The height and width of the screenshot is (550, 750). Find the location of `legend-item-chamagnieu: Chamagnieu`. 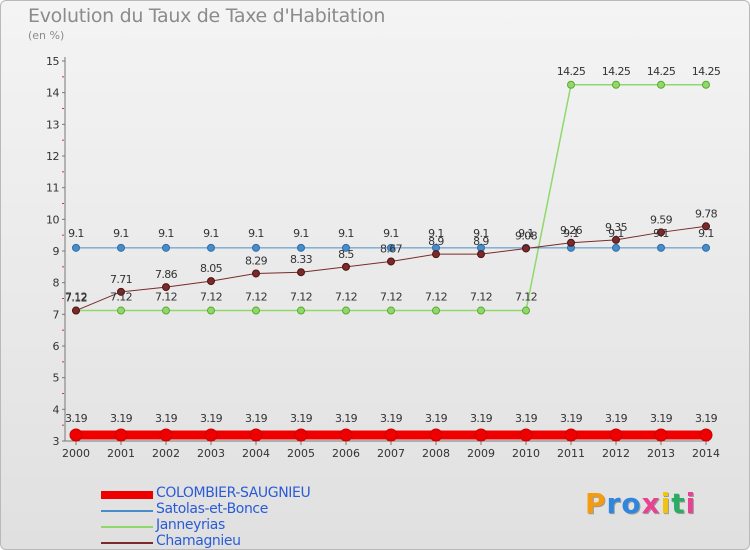

legend-item-chamagnieu: Chamagnieu is located at coordinates (231, 541).